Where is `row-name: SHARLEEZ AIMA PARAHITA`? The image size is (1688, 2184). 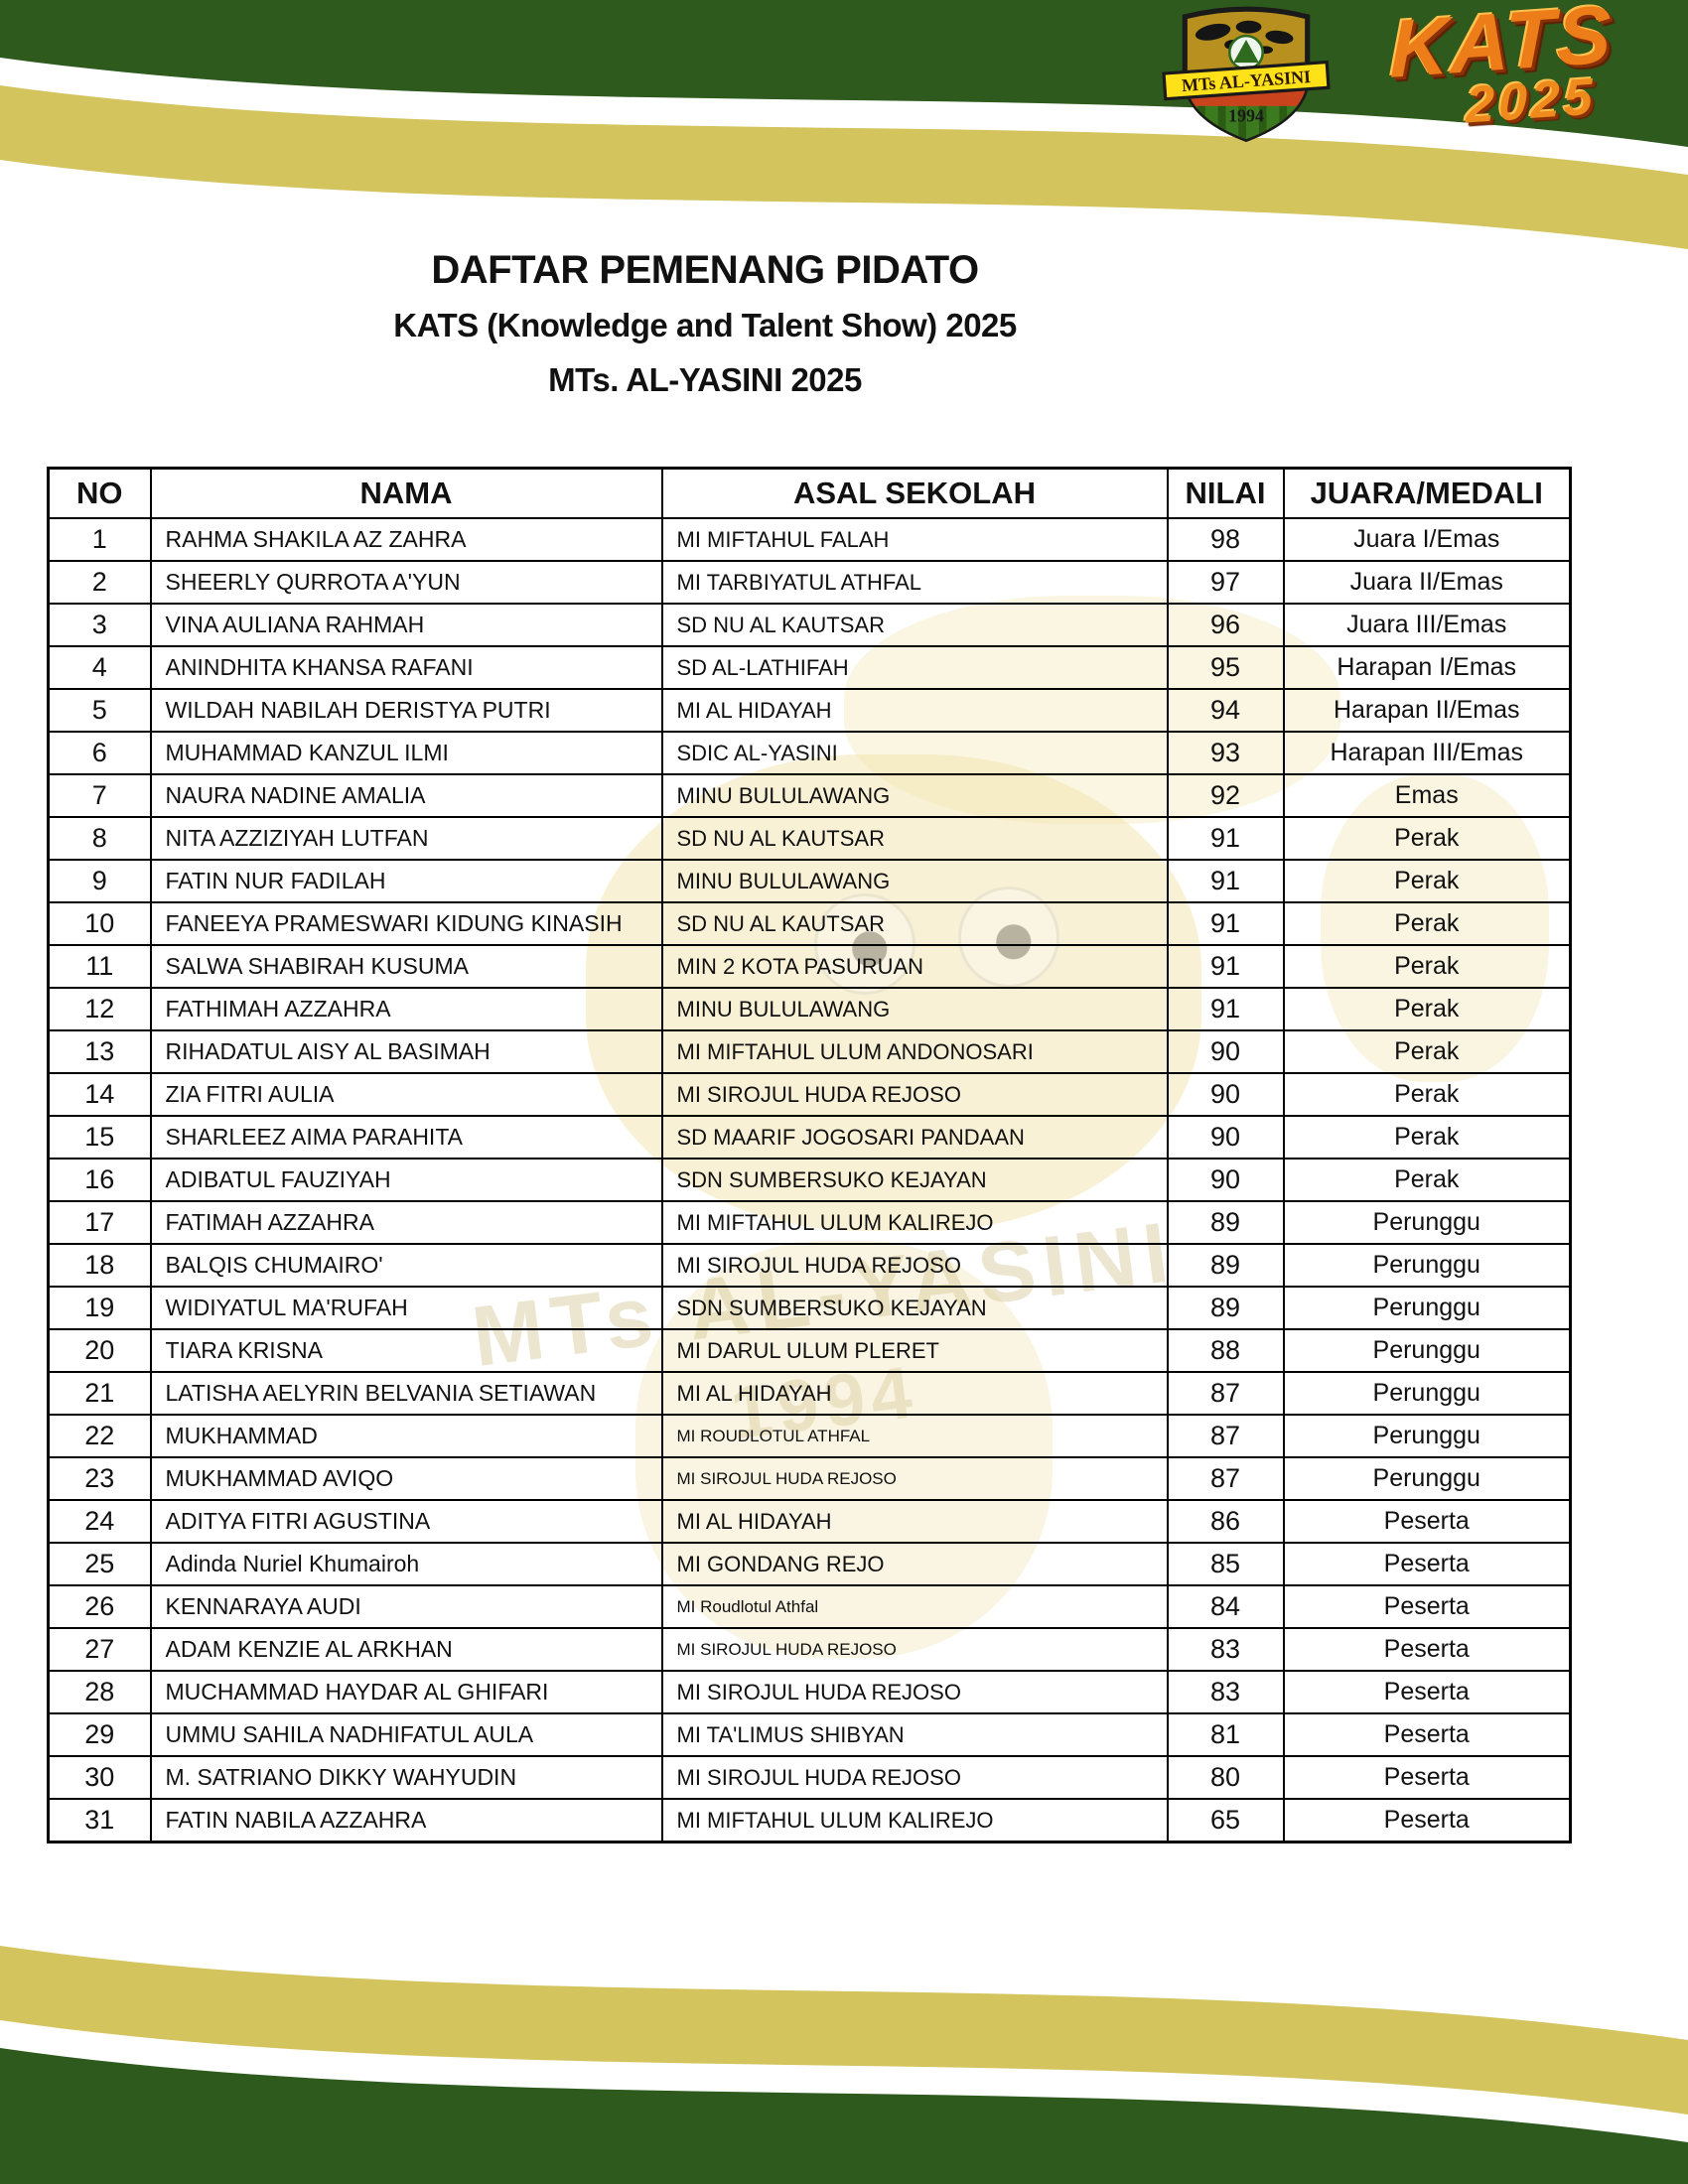
row-name: SHARLEEZ AIMA PARAHITA is located at coordinates (406, 1137).